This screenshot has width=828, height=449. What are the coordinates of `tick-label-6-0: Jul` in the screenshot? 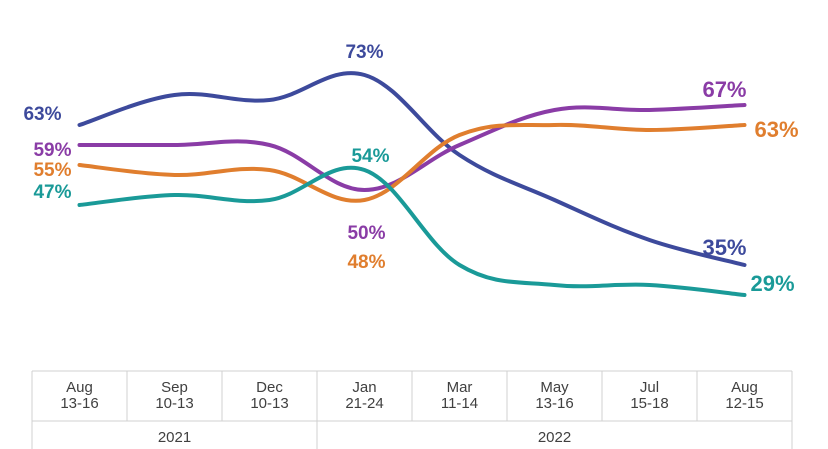 It's located at (649, 387).